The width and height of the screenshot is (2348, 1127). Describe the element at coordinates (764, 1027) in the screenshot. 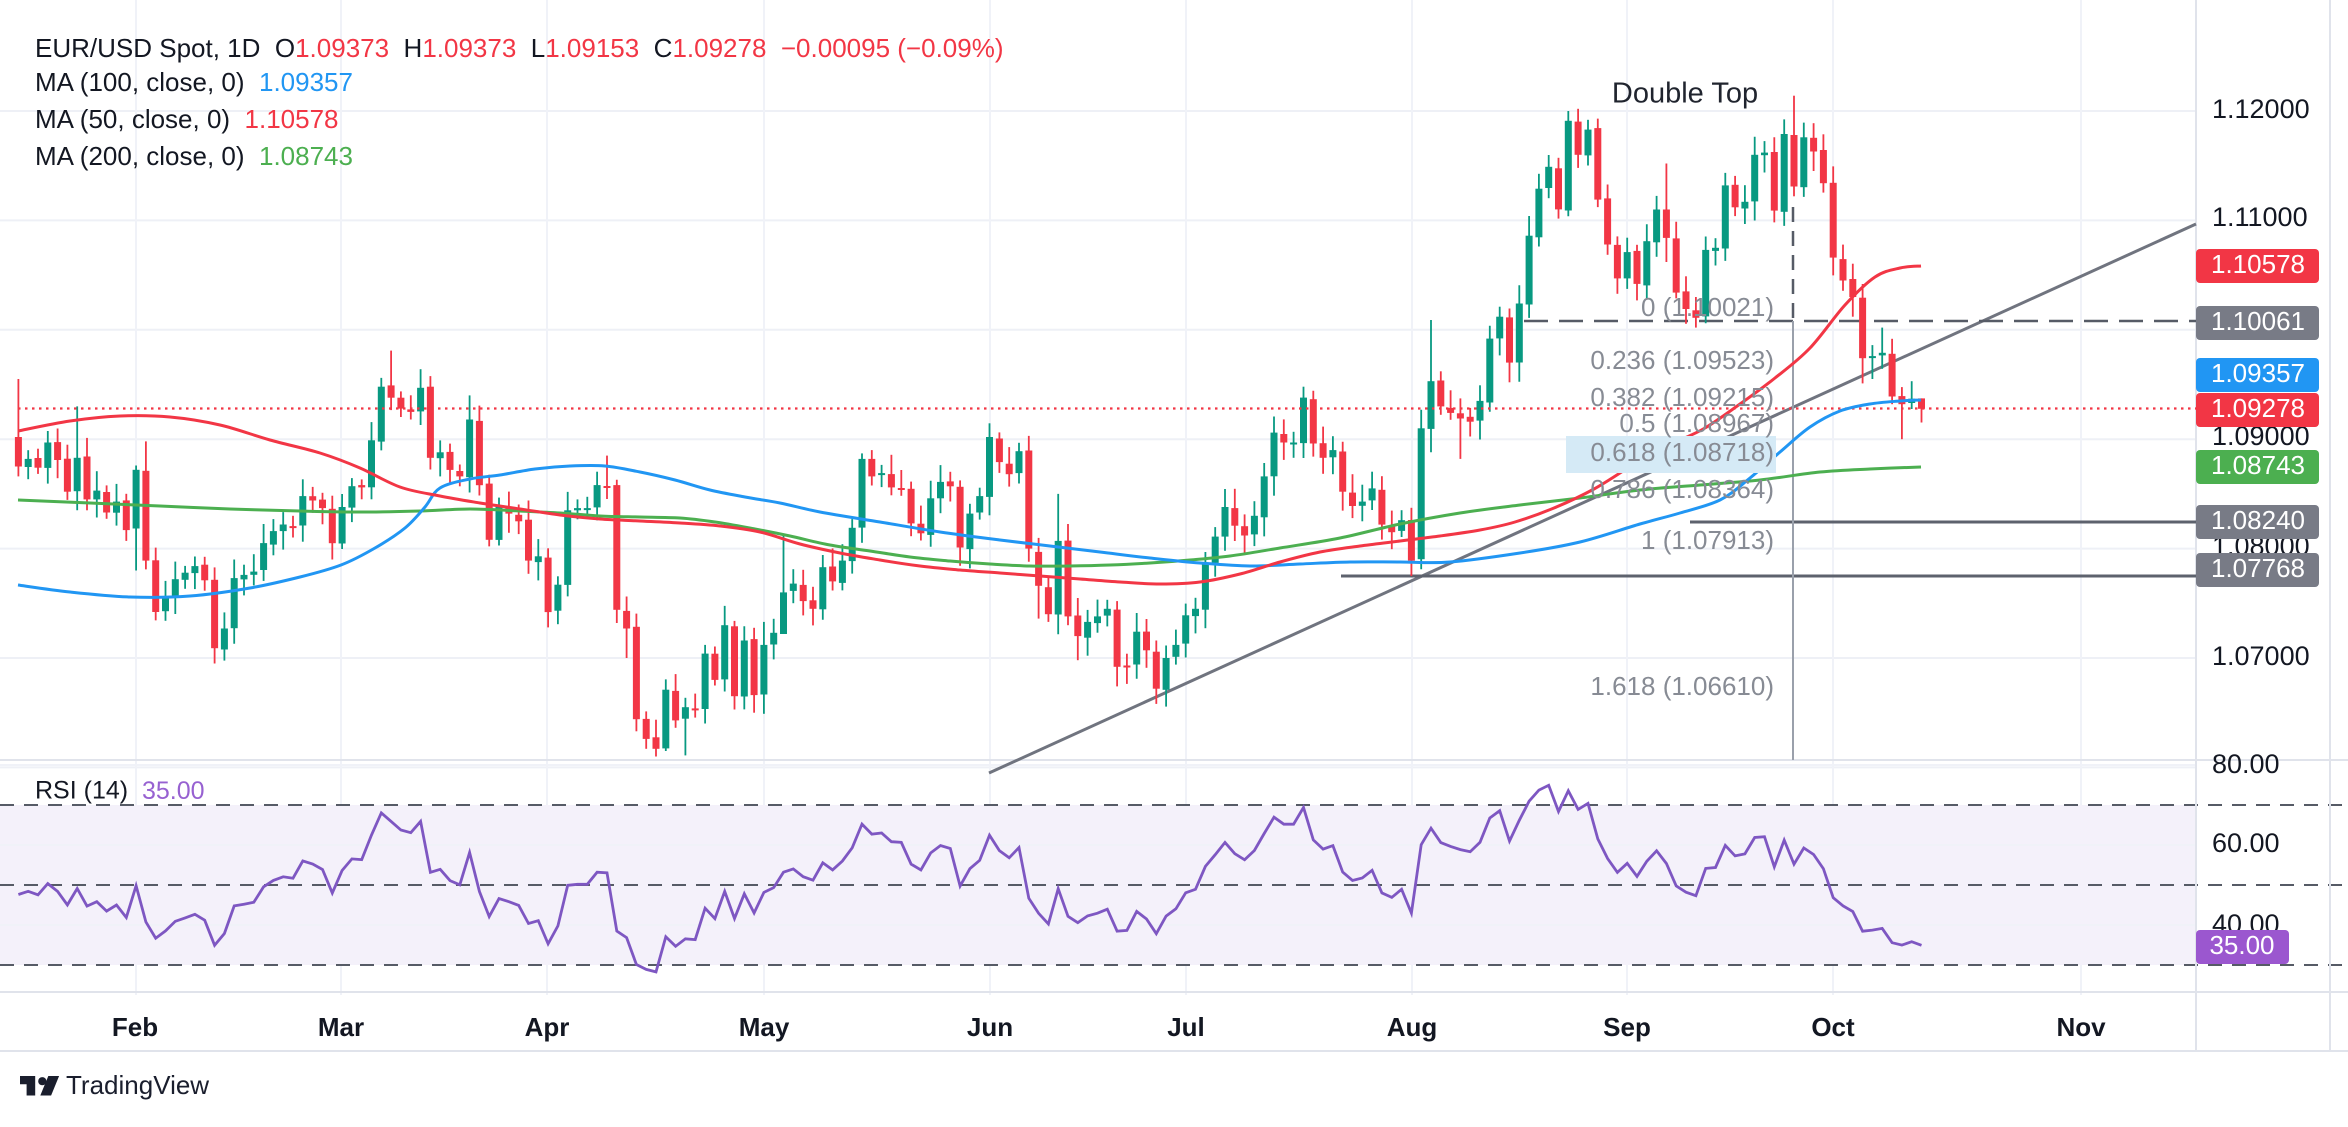

I see `svg-text: May` at that location.